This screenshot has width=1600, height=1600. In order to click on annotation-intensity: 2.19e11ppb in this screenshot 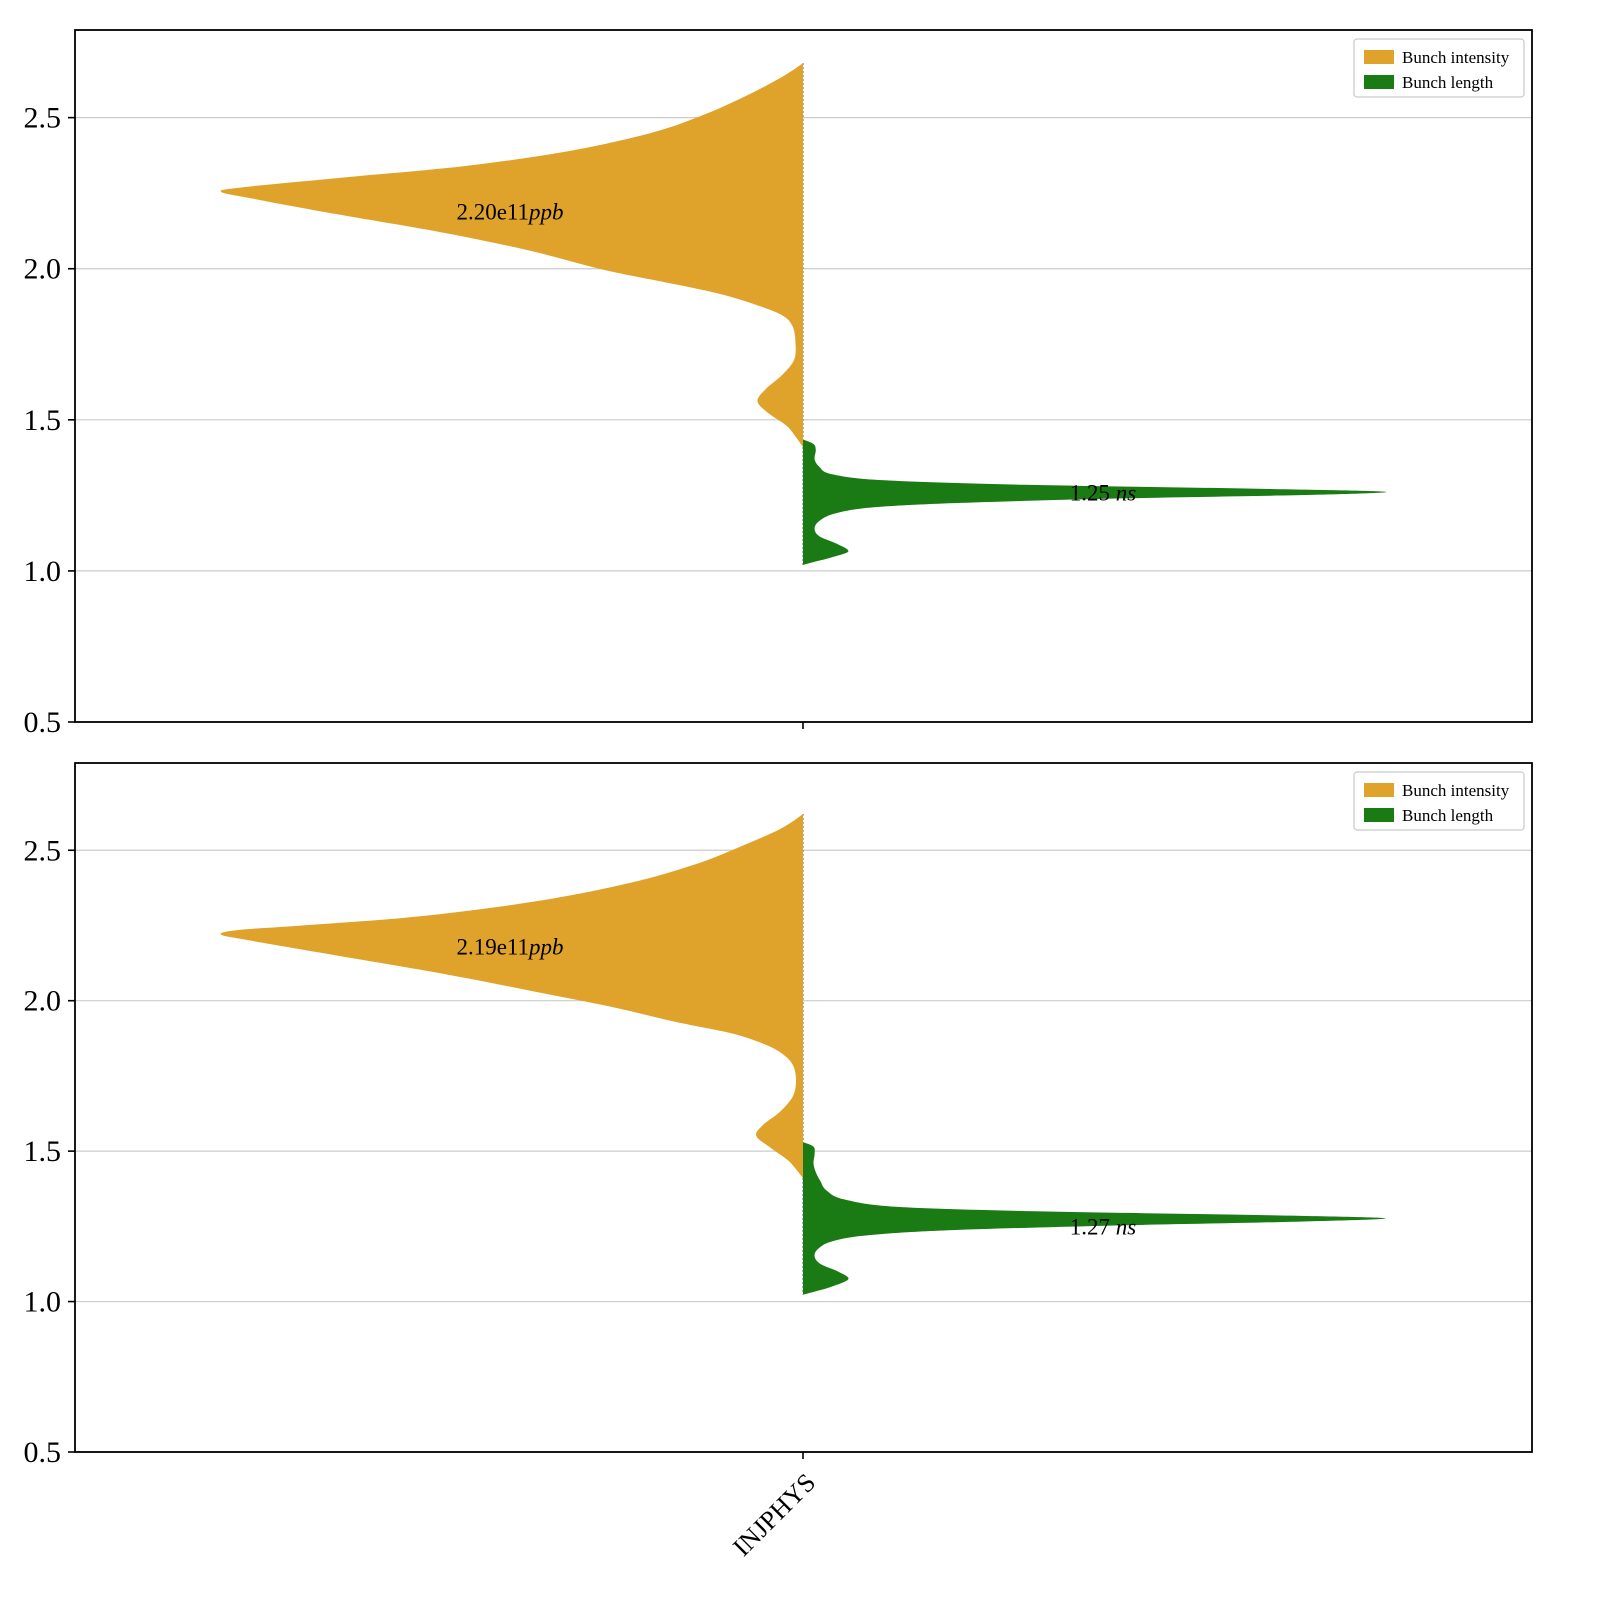, I will do `click(509, 947)`.